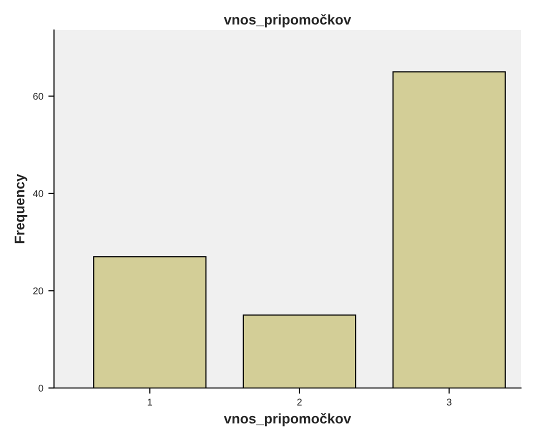 The image size is (535, 427). Describe the element at coordinates (38, 290) in the screenshot. I see `y-tick-label: 20` at that location.